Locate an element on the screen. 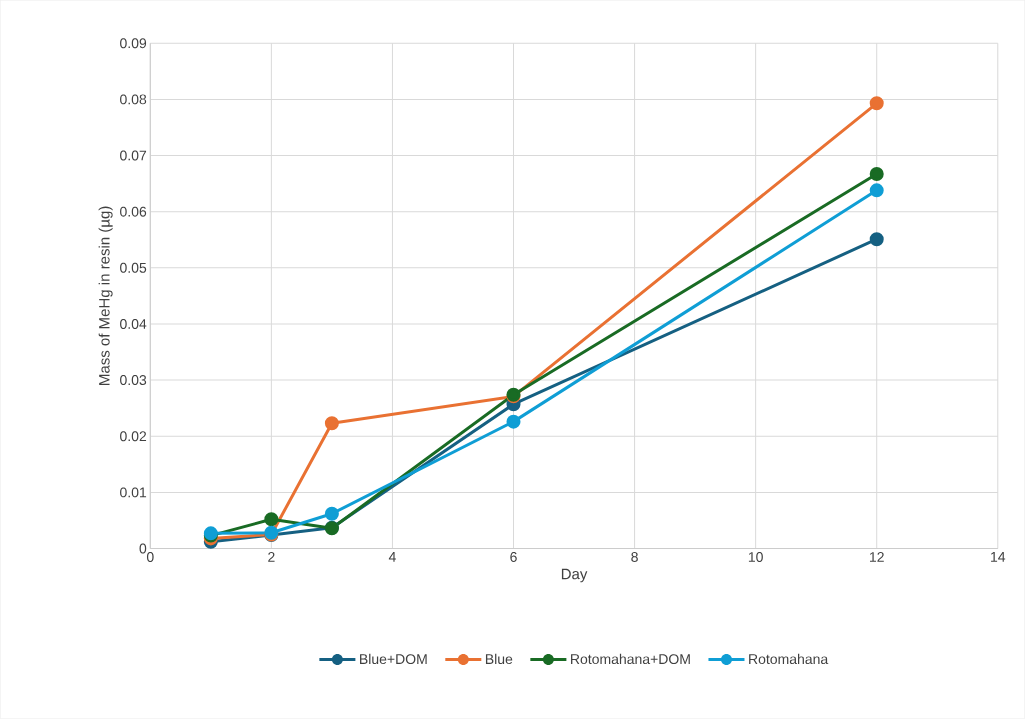 This screenshot has height=719, width=1025. x-tick-label: 2 is located at coordinates (271, 557).